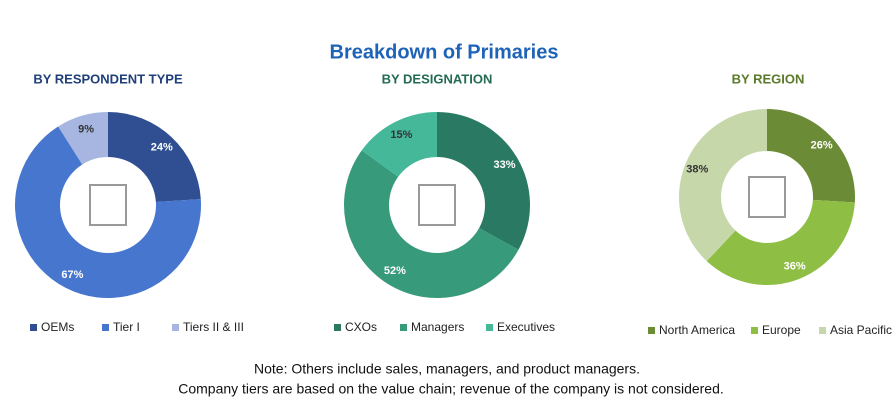  Describe the element at coordinates (697, 330) in the screenshot. I see `legend-label: North America` at that location.